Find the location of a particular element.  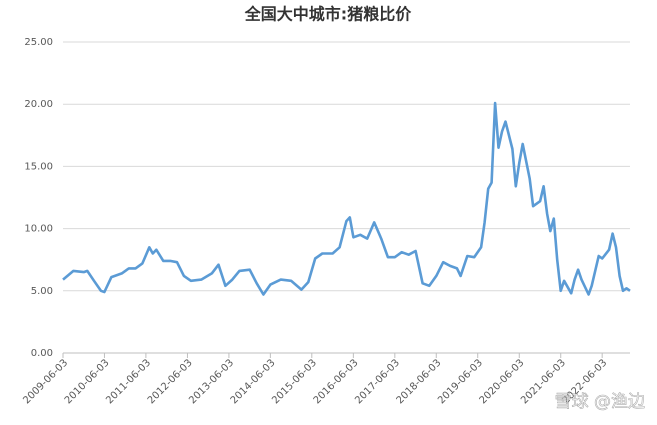

y-tick-label: 5.00 is located at coordinates (42, 291).